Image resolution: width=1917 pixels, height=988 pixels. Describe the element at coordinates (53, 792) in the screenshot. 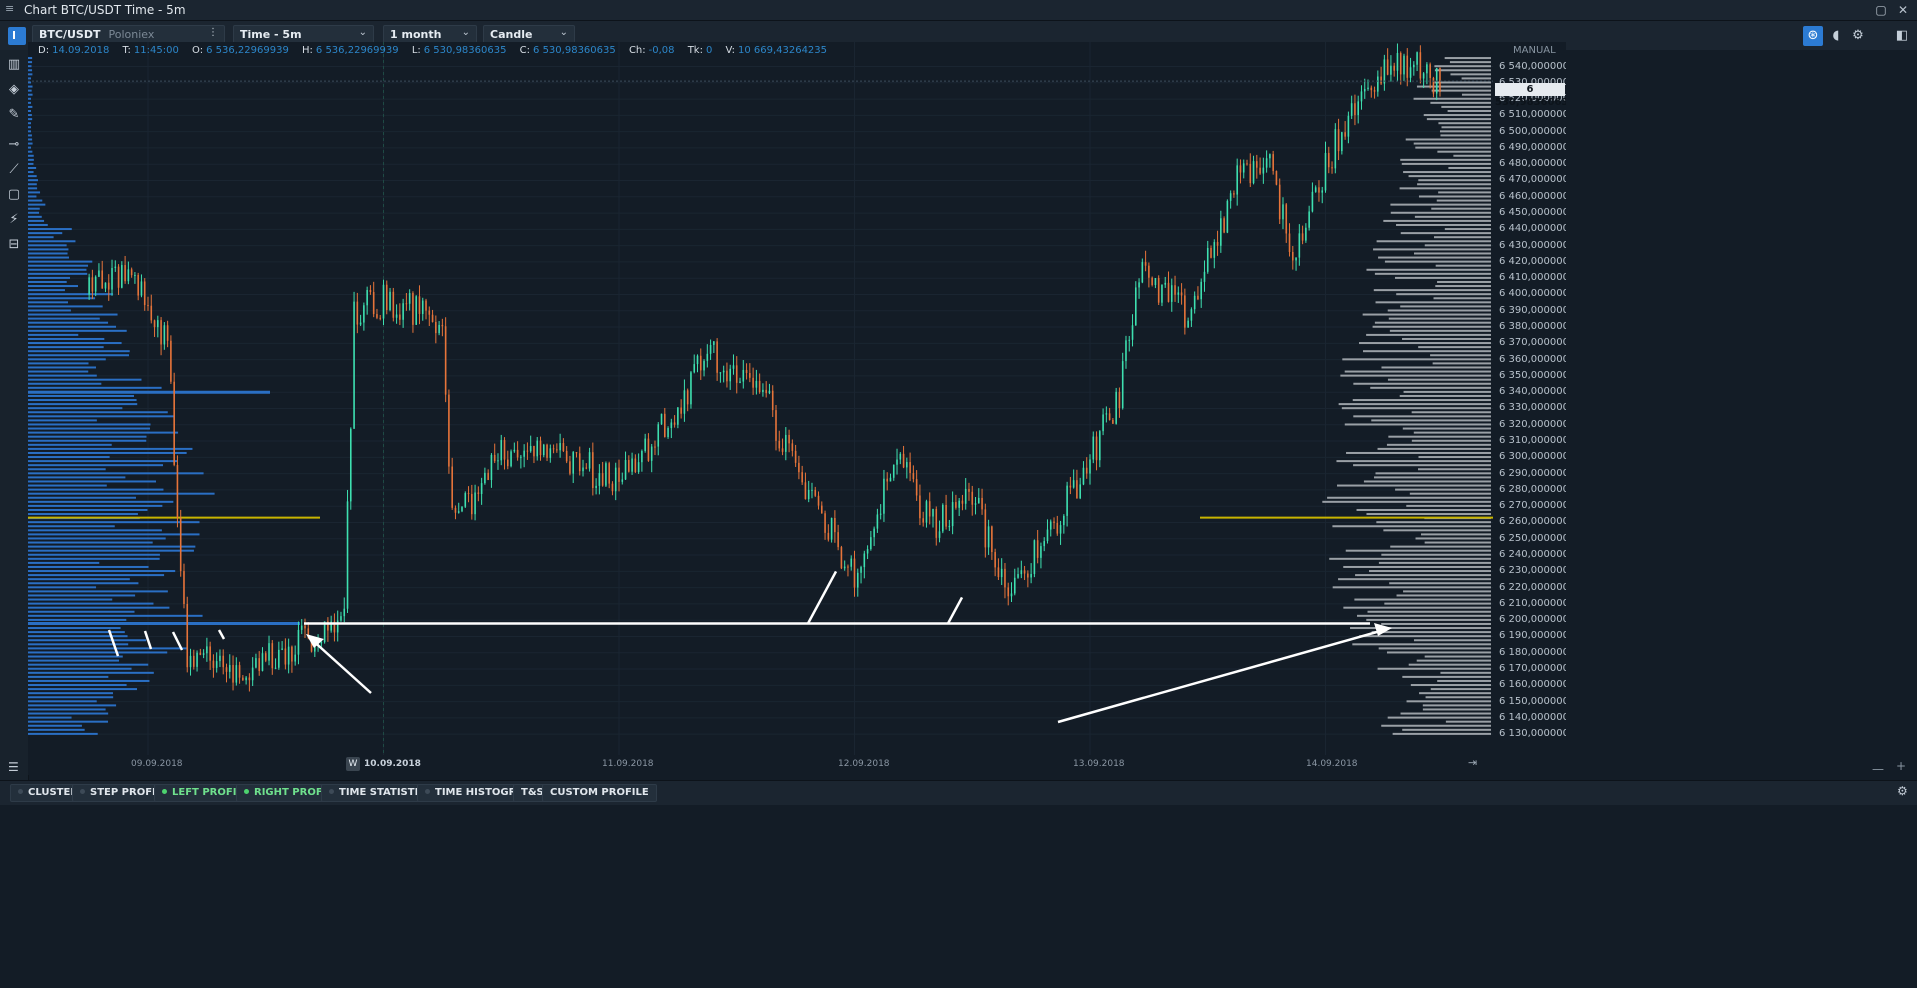

I see `tab-label: CLUSTER` at that location.